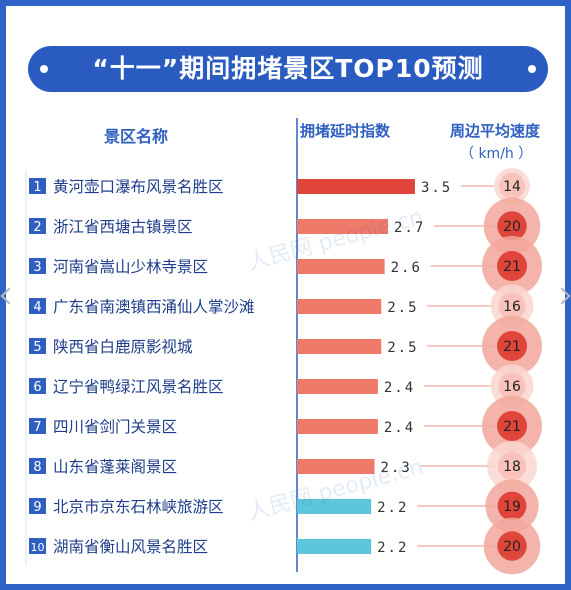 This screenshot has width=571, height=590. I want to click on chart-title: “十一”期间拥堵景区TOP10预测, so click(288, 68).